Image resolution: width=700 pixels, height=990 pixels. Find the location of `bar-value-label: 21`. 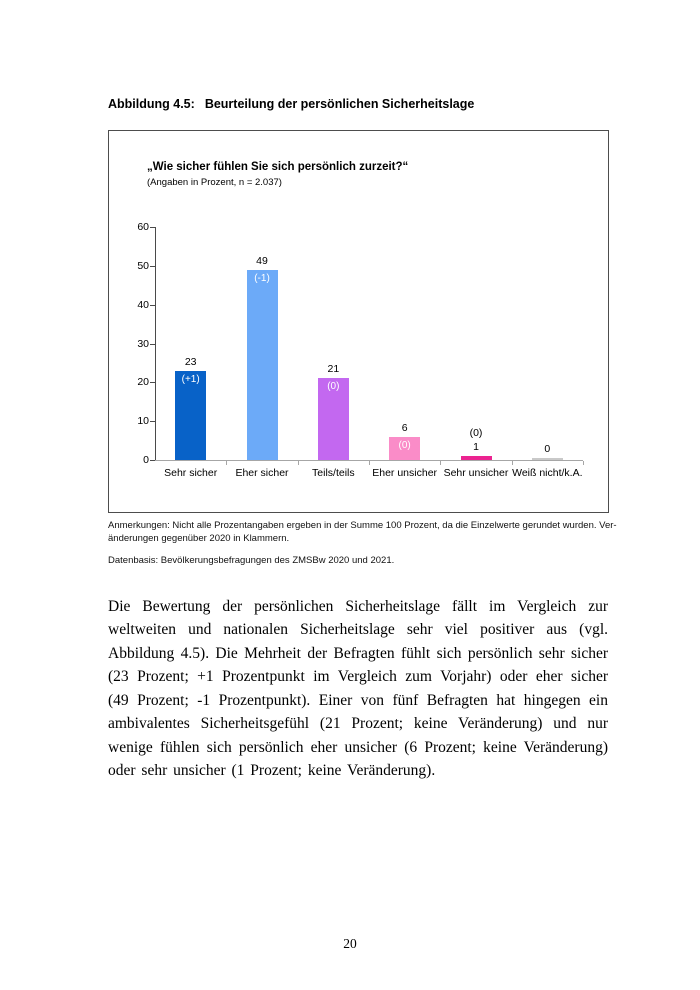

bar-value-label: 21 is located at coordinates (333, 369).